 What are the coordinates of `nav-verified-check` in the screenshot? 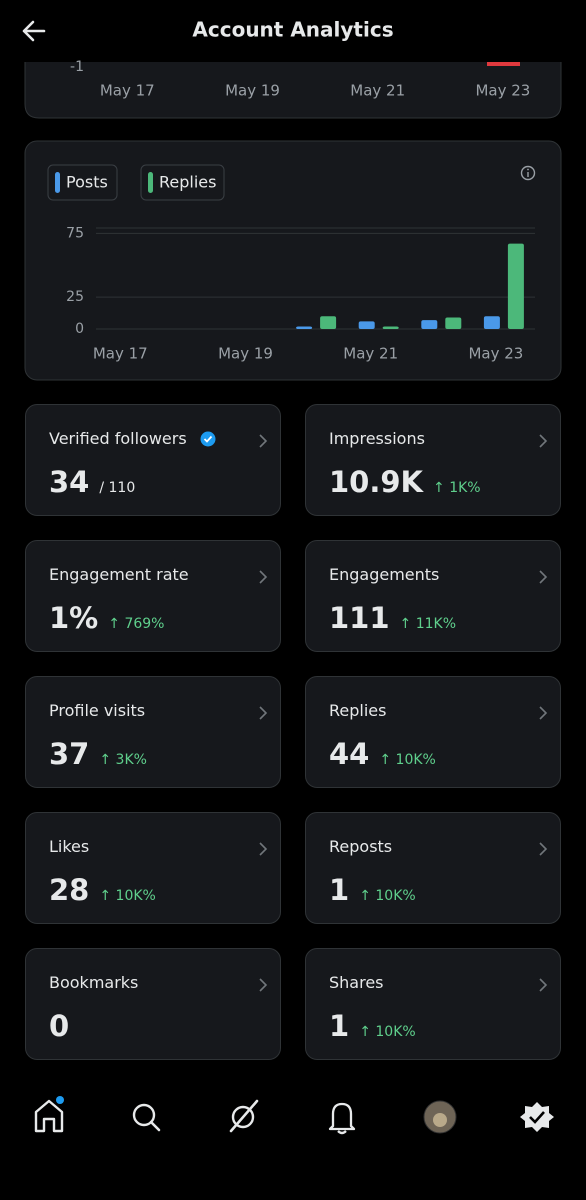 It's located at (537, 1117).